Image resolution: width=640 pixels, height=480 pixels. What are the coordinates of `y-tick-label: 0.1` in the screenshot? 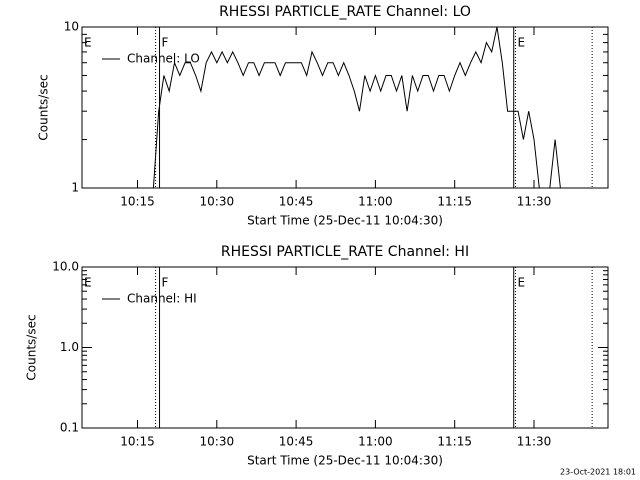 It's located at (69, 428).